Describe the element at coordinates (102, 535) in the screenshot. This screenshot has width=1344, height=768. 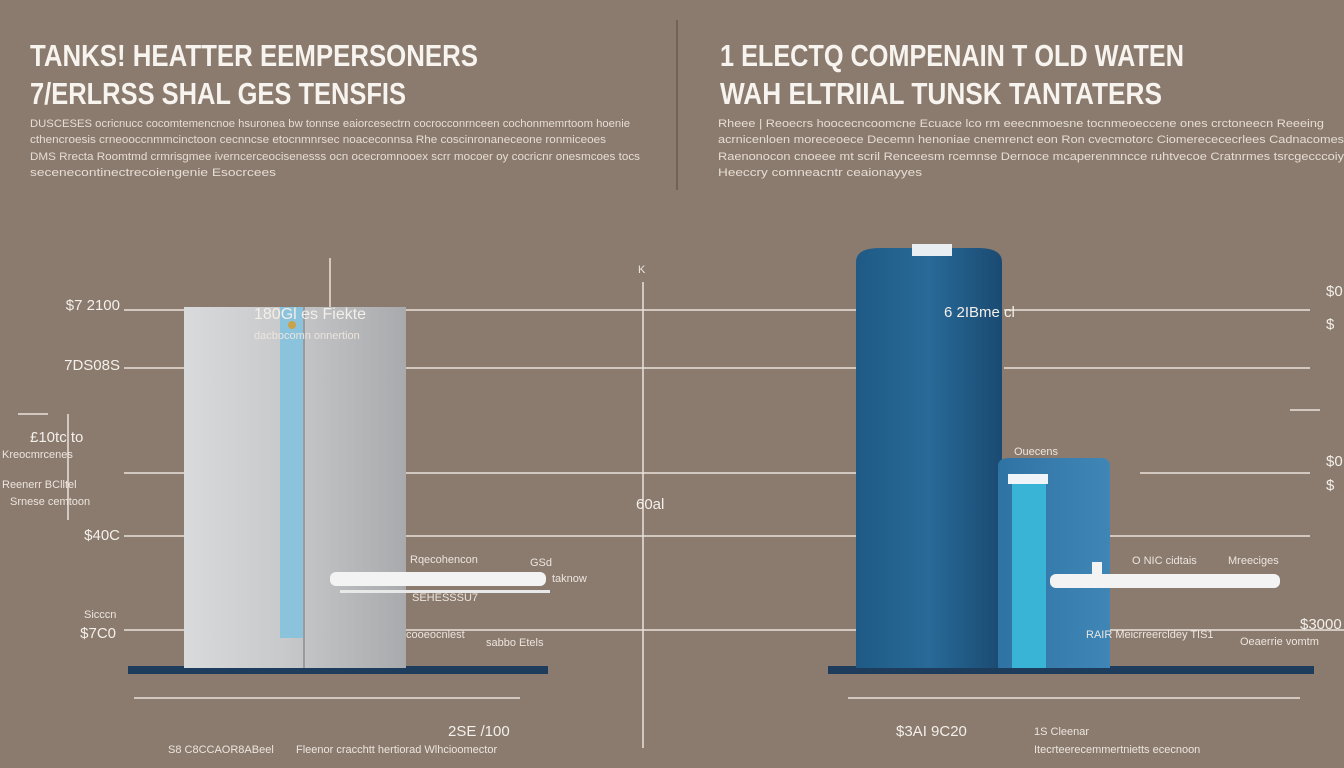
I see `axis-label: $40C` at that location.